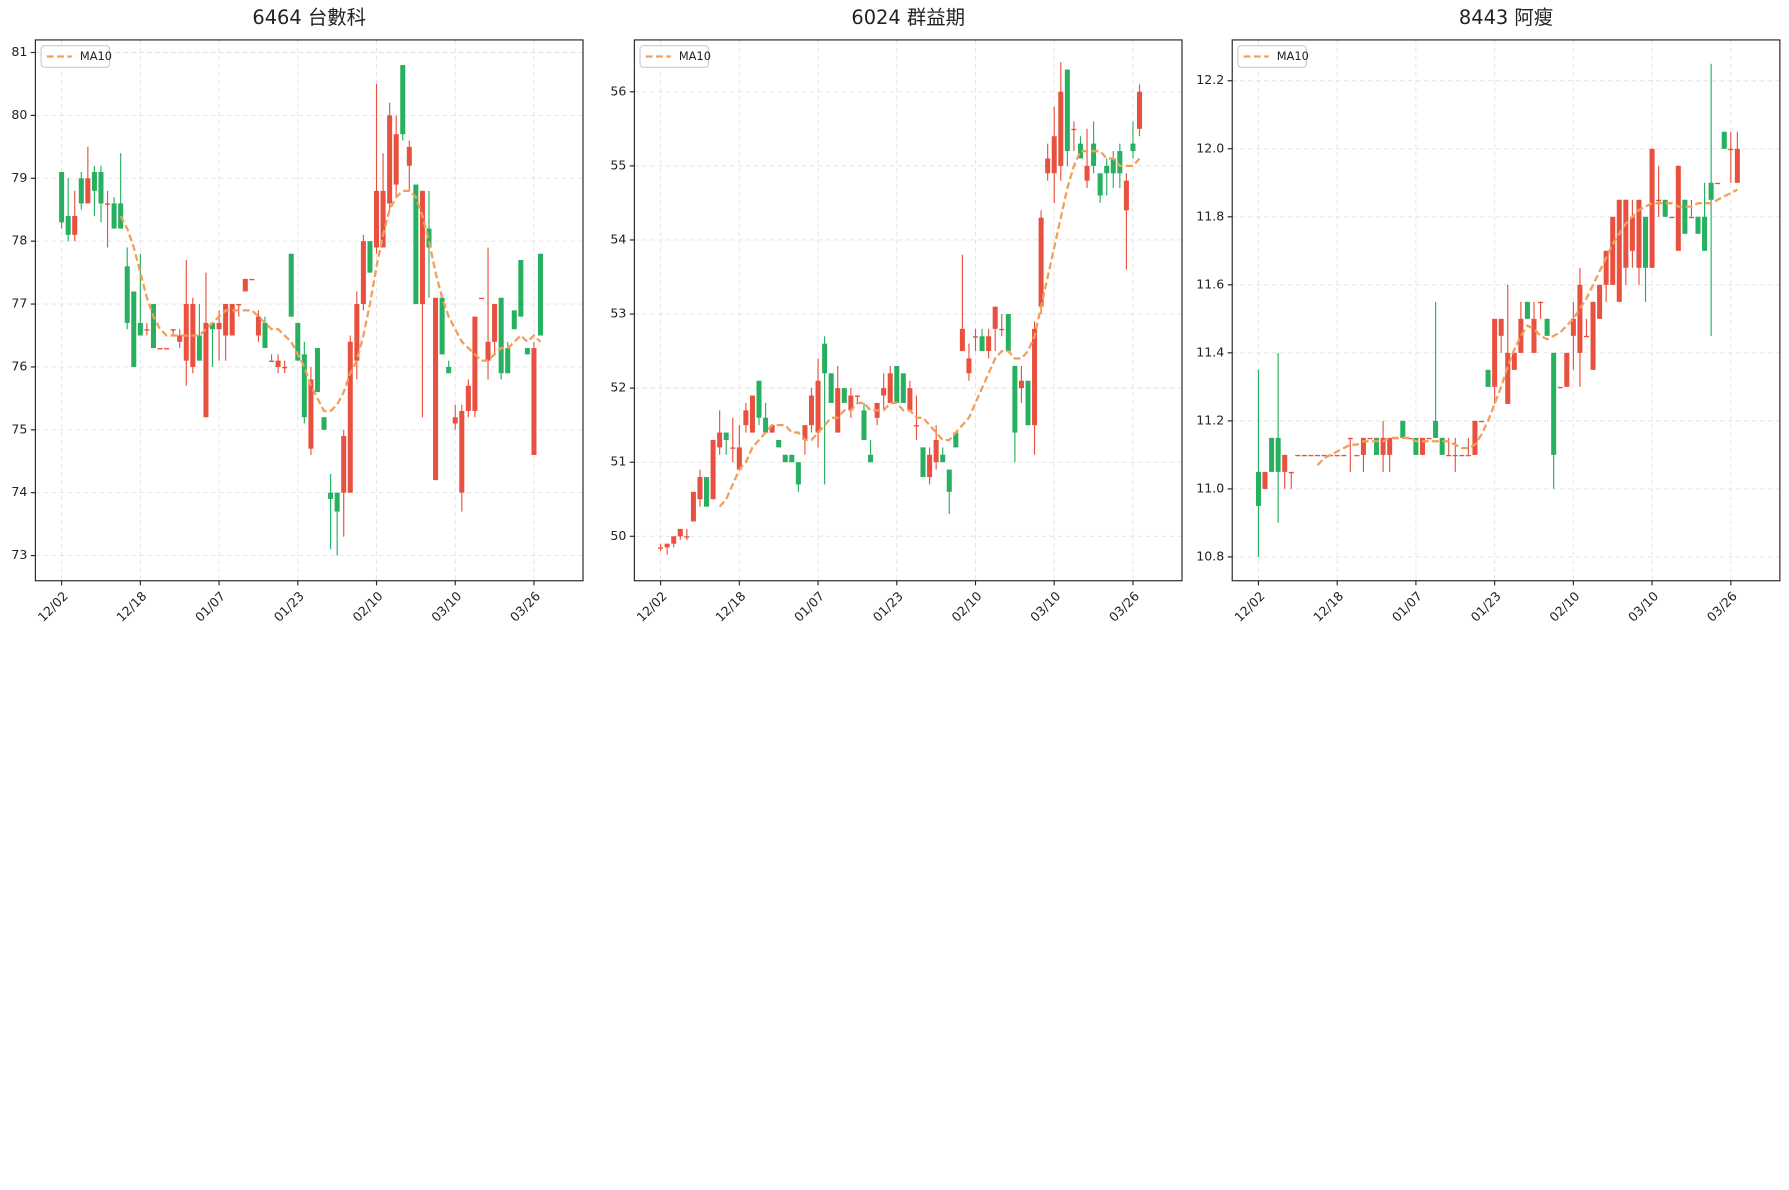  Describe the element at coordinates (1210, 351) in the screenshot. I see `y-tick-label: 11.4` at that location.